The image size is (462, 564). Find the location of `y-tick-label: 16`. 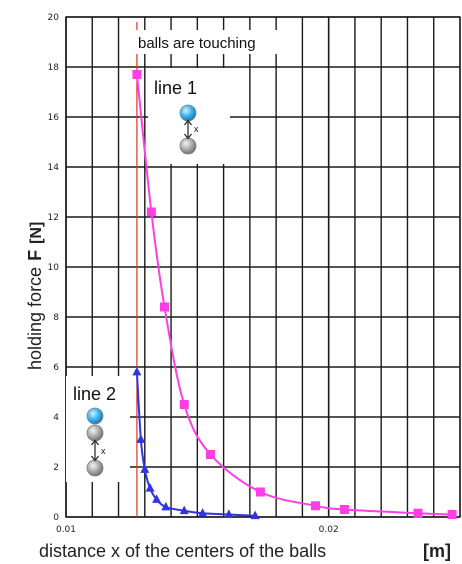

y-tick-label: 16 is located at coordinates (54, 118).